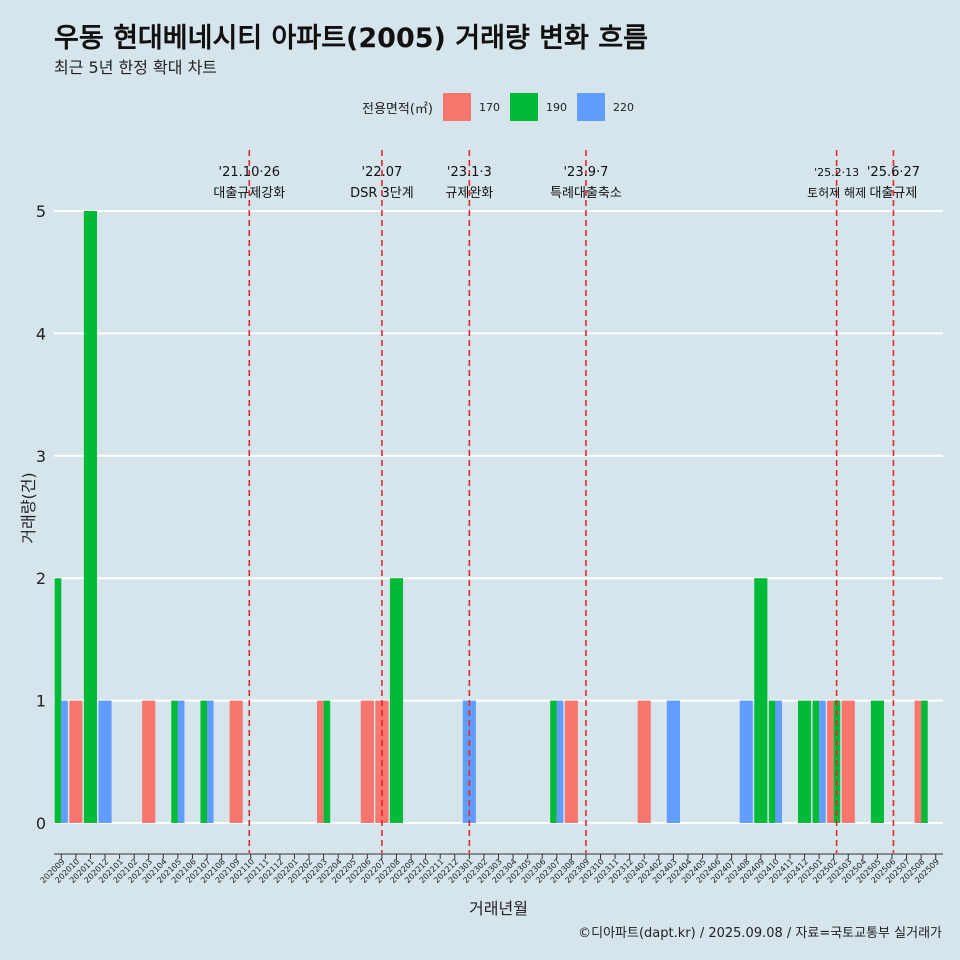 This screenshot has width=960, height=960. What do you see at coordinates (836, 172) in the screenshot?
I see `event-date-5: '25.2·13` at bounding box center [836, 172].